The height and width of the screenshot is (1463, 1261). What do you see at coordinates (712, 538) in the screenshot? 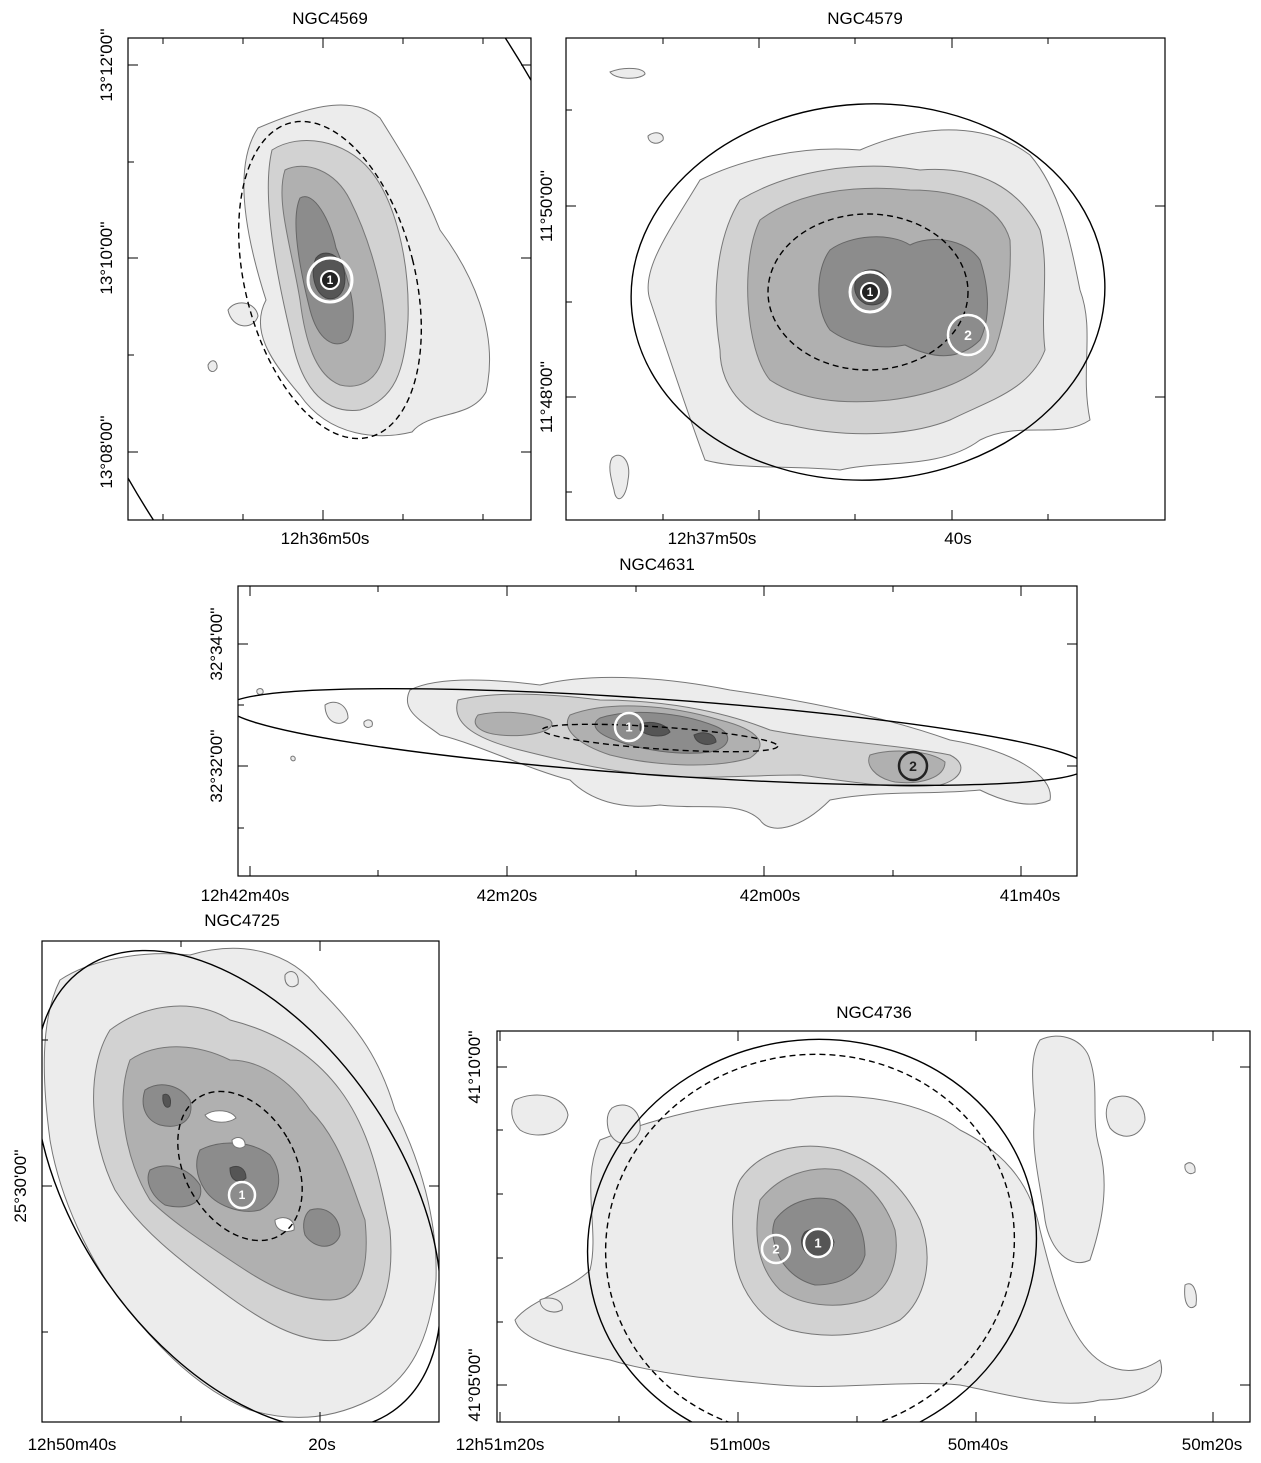
I see `x-tick-label: 12h37m50s` at bounding box center [712, 538].